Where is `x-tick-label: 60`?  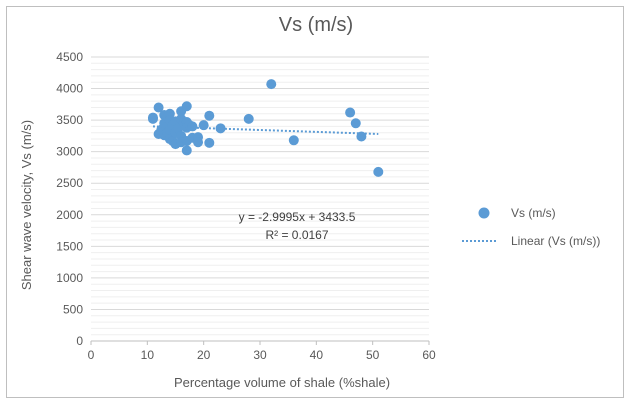 x-tick-label: 60 is located at coordinates (429, 355).